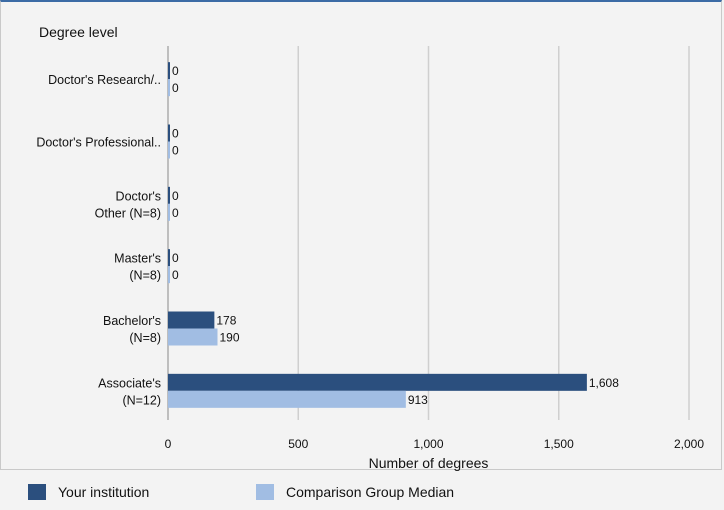 This screenshot has width=724, height=510. I want to click on category-label: Doctor's Research/.., so click(104, 80).